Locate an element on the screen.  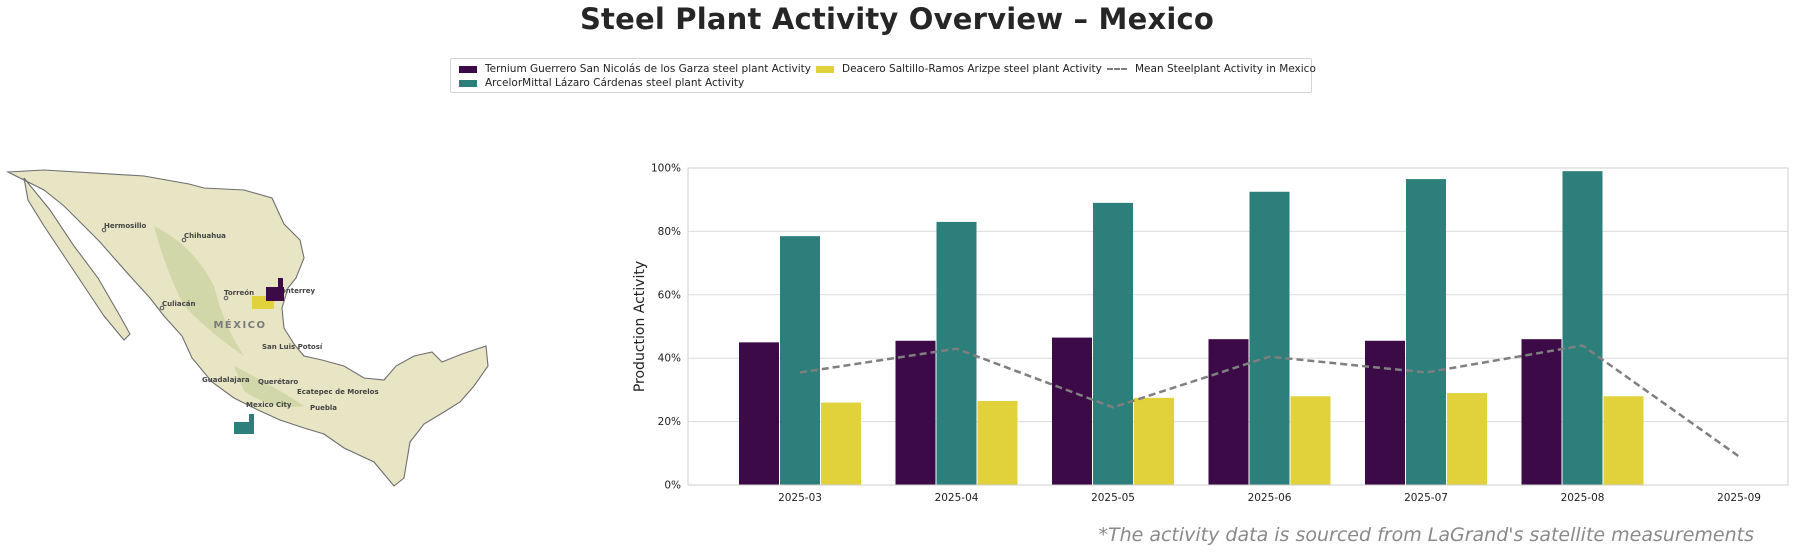
x-tick-label: 2025-05 is located at coordinates (1113, 498).